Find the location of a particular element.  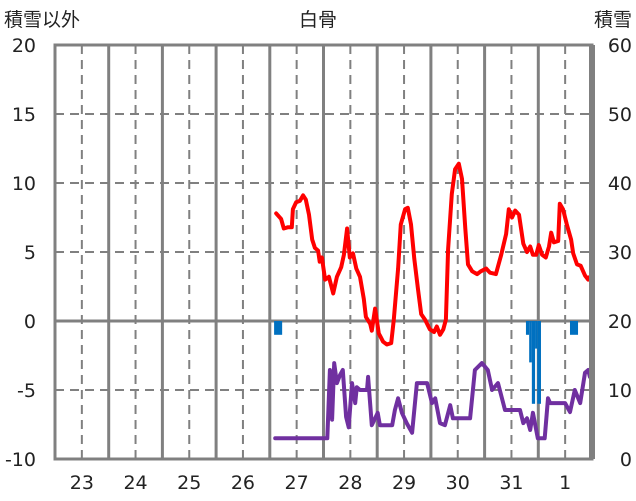

left-tick-labels: 20 15 10 5 0 -5 -10 is located at coordinates (20, 253).